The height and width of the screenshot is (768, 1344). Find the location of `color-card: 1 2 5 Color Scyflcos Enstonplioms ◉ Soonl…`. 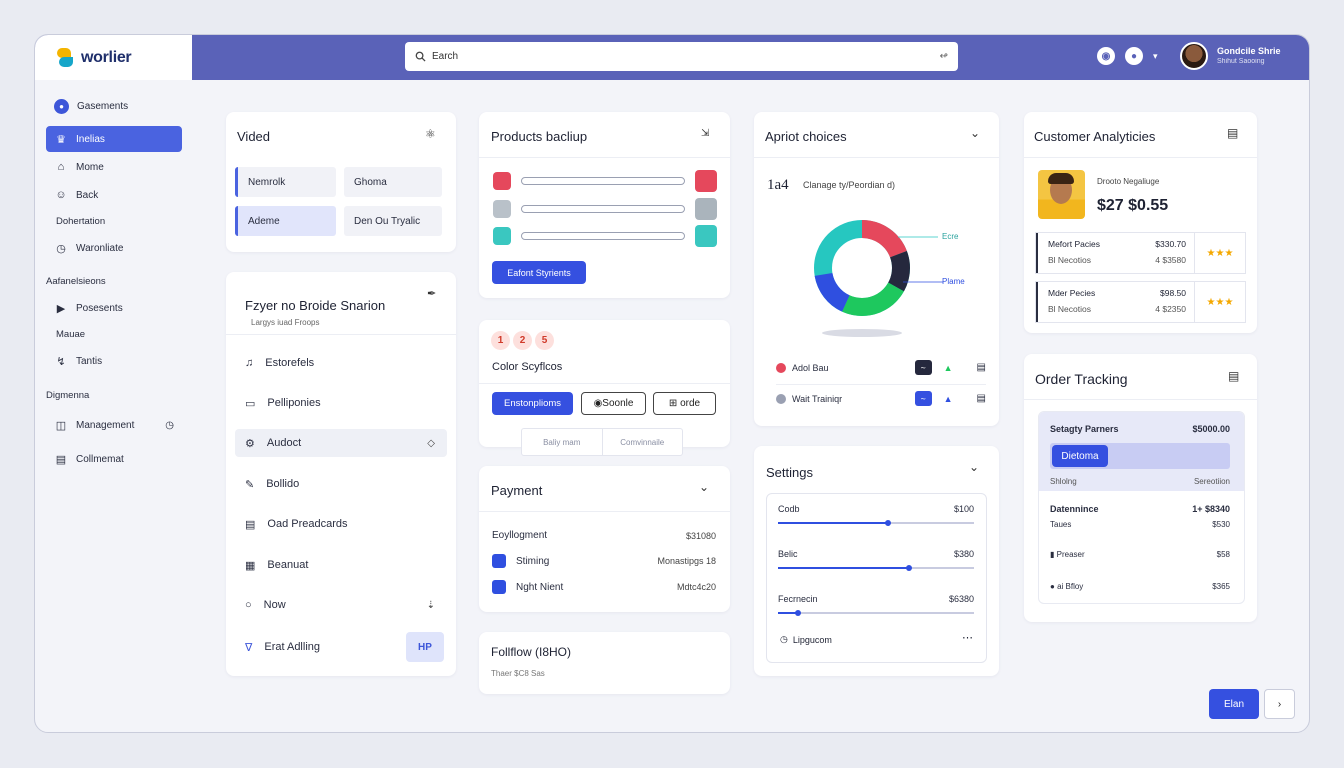

color-card: 1 2 5 Color Scyflcos Enstonplioms ◉ Soonl… is located at coordinates (604, 388).